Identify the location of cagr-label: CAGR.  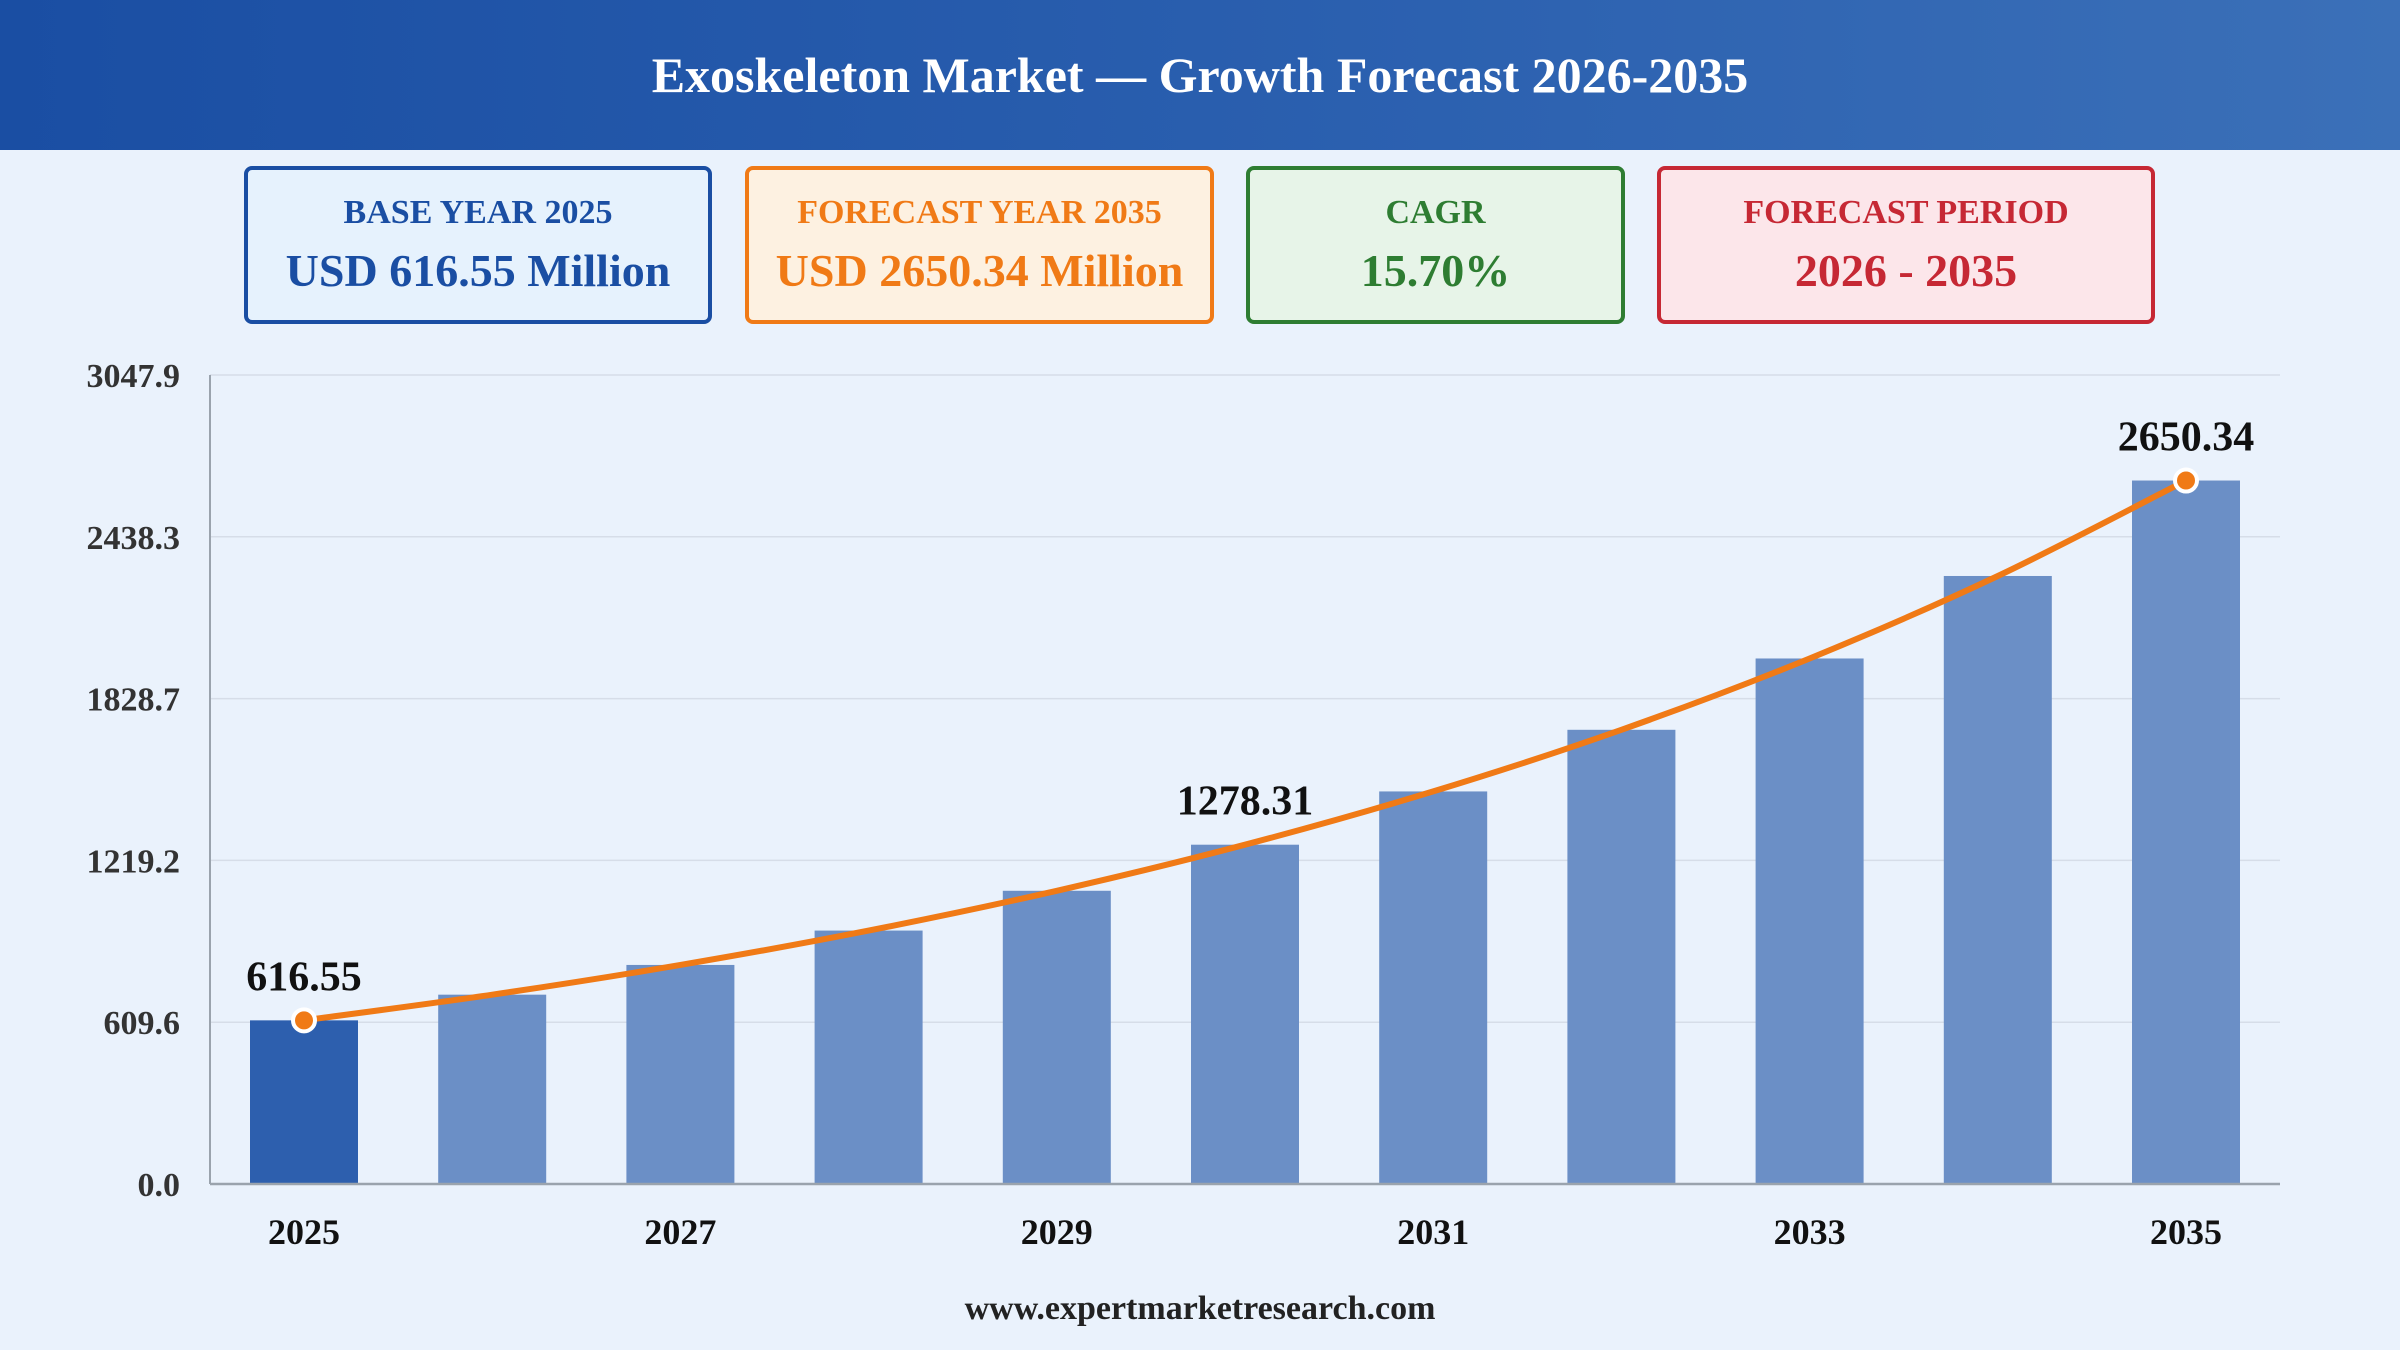
(1435, 212).